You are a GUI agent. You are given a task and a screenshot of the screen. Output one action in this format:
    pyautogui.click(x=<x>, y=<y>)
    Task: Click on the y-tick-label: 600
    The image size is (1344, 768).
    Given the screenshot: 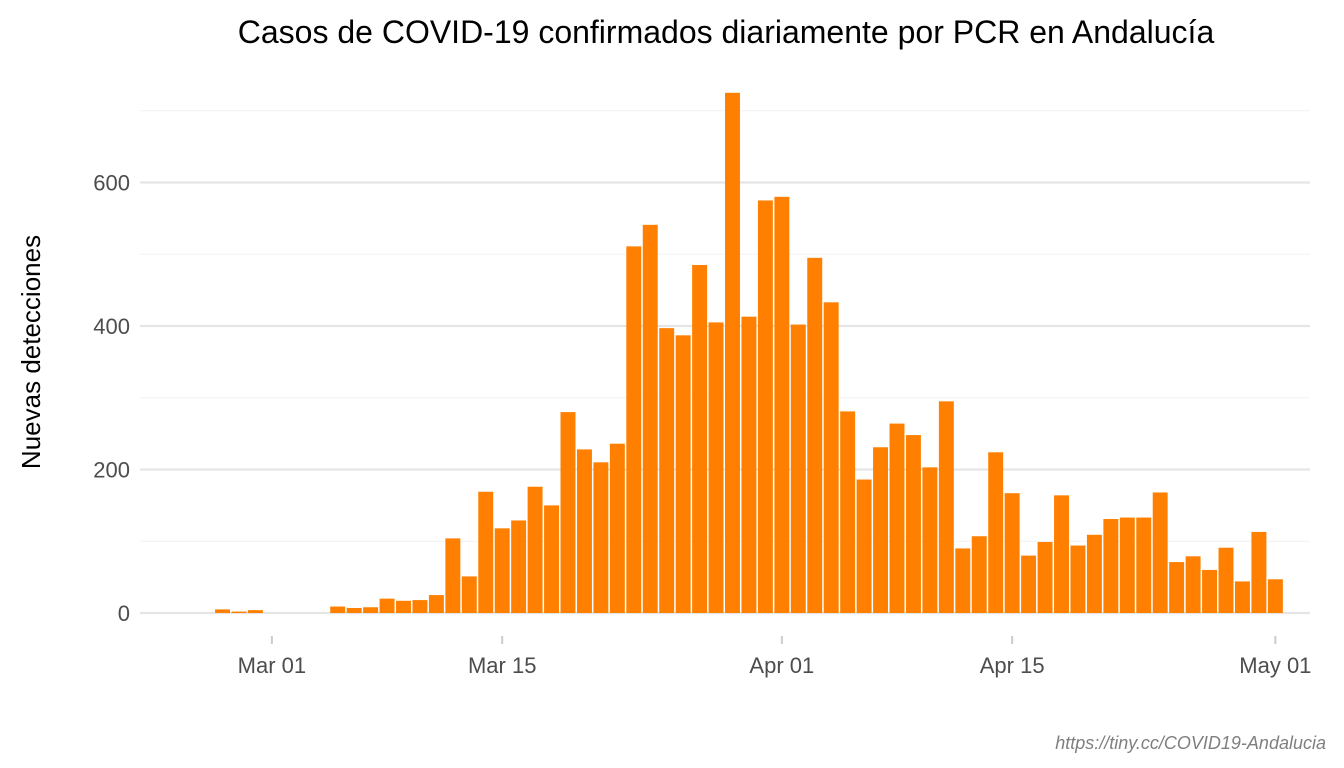 What is the action you would take?
    pyautogui.click(x=111, y=183)
    